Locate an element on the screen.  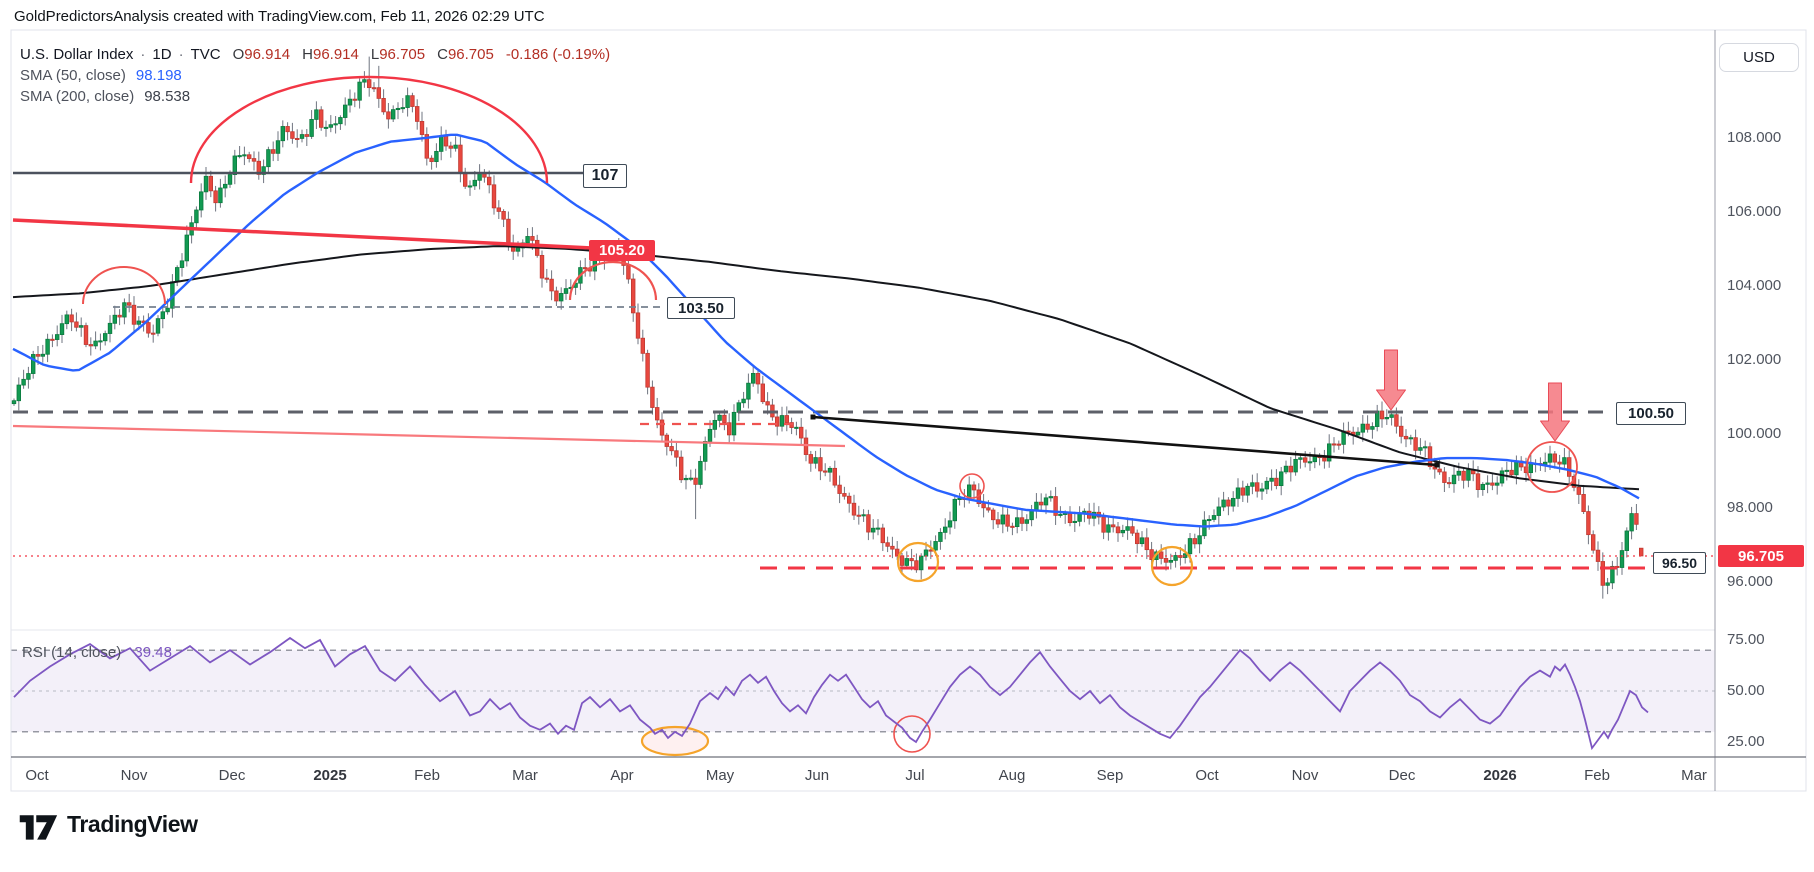
rsi-value: 39.48 is located at coordinates (153, 652).